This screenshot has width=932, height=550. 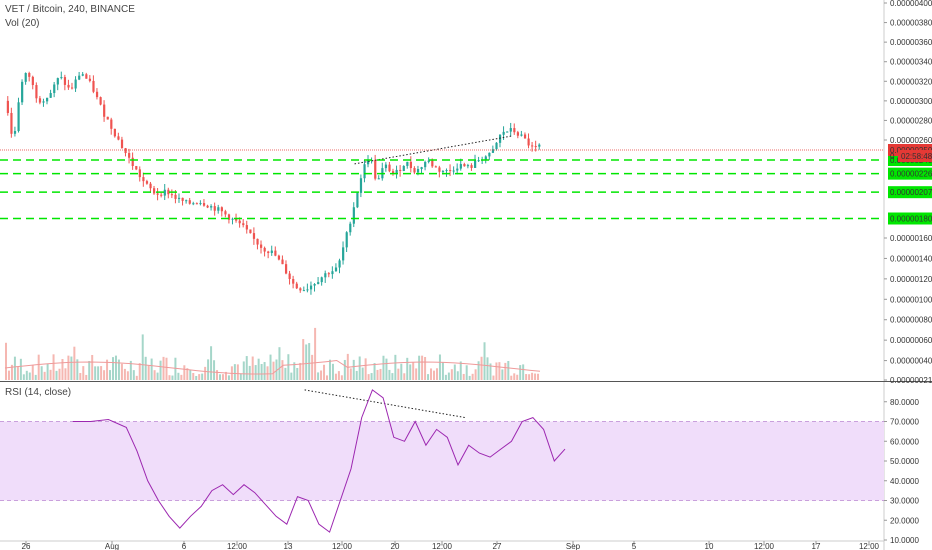 What do you see at coordinates (904, 540) in the screenshot?
I see `rsi-tick-label: 10.0000` at bounding box center [904, 540].